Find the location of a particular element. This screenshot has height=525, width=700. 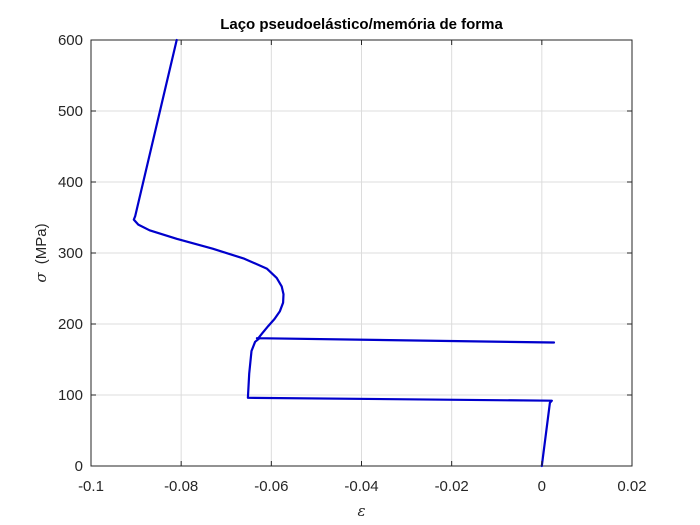

chart-title: Laço pseudoelástico/memória de forma is located at coordinates (361, 24).